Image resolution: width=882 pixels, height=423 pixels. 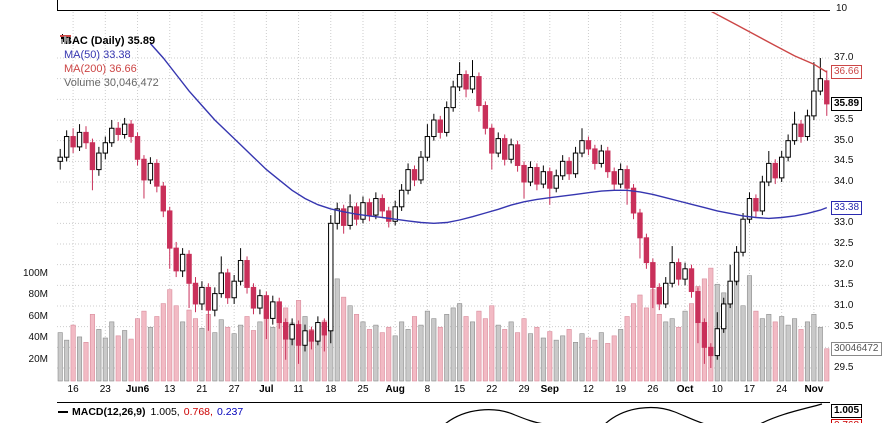 I want to click on x-axis-label: 24, so click(x=782, y=389).